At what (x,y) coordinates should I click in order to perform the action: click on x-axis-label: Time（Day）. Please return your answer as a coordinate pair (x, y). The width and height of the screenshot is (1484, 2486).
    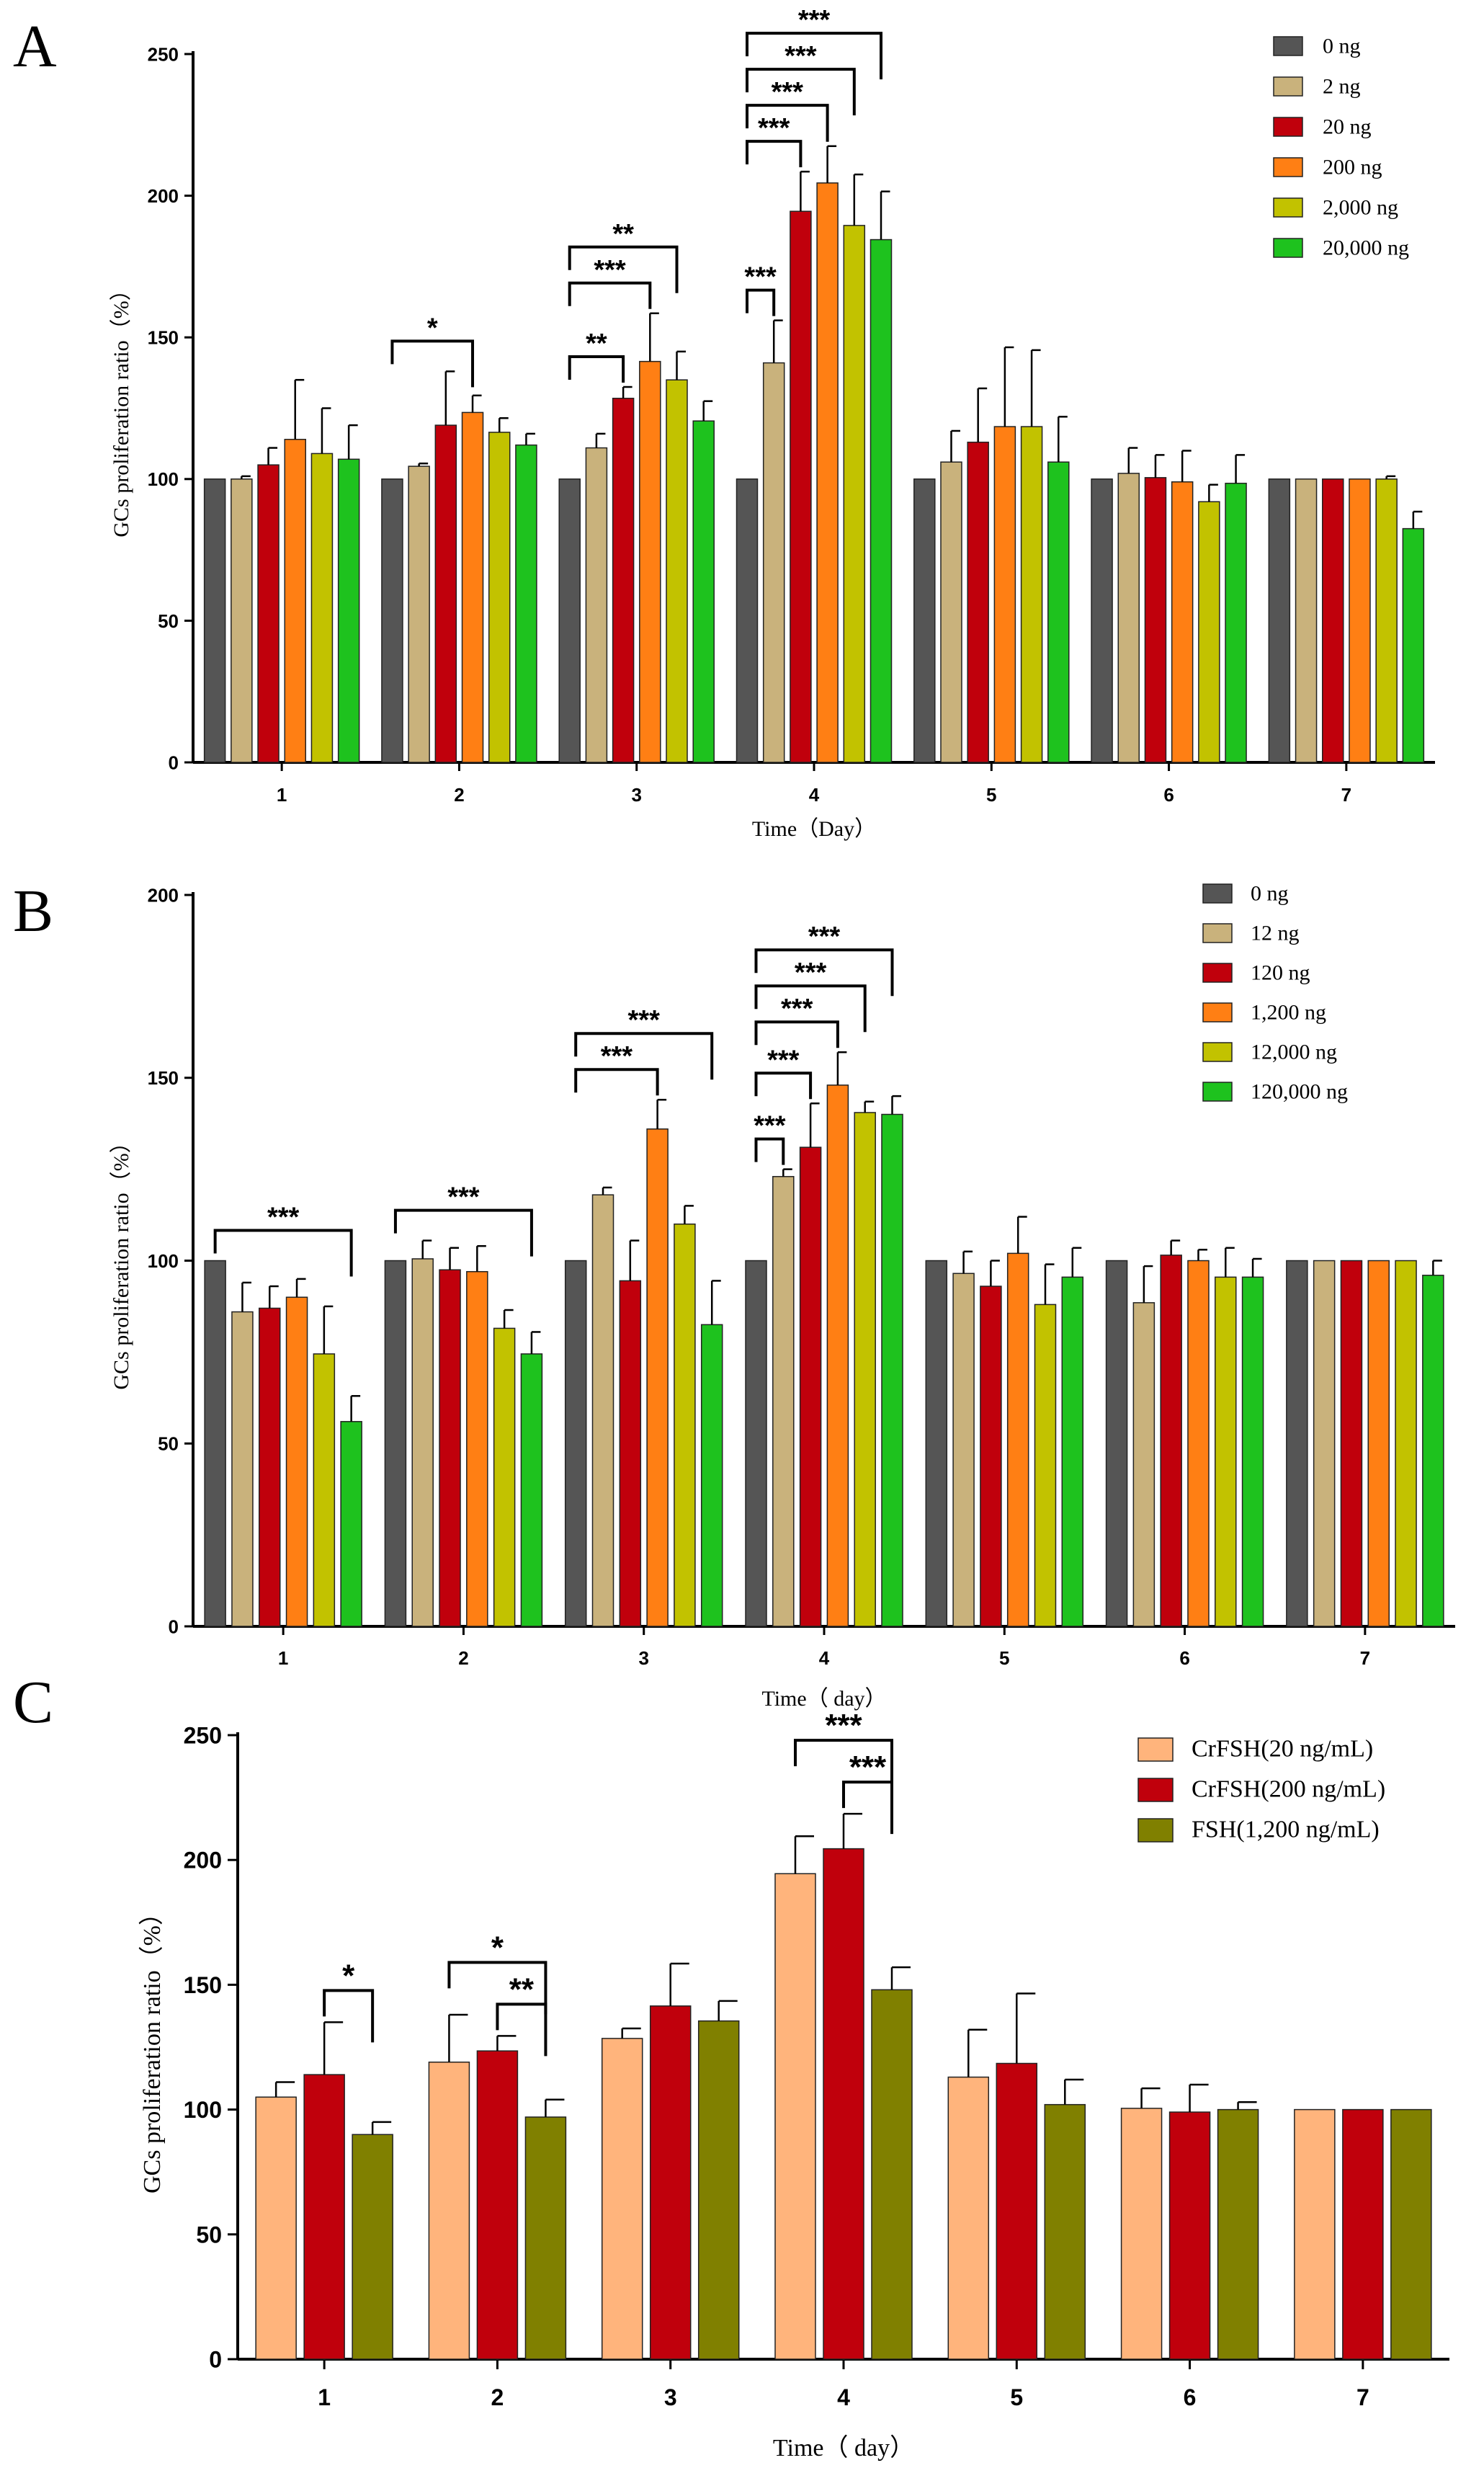
    Looking at the image, I should click on (814, 829).